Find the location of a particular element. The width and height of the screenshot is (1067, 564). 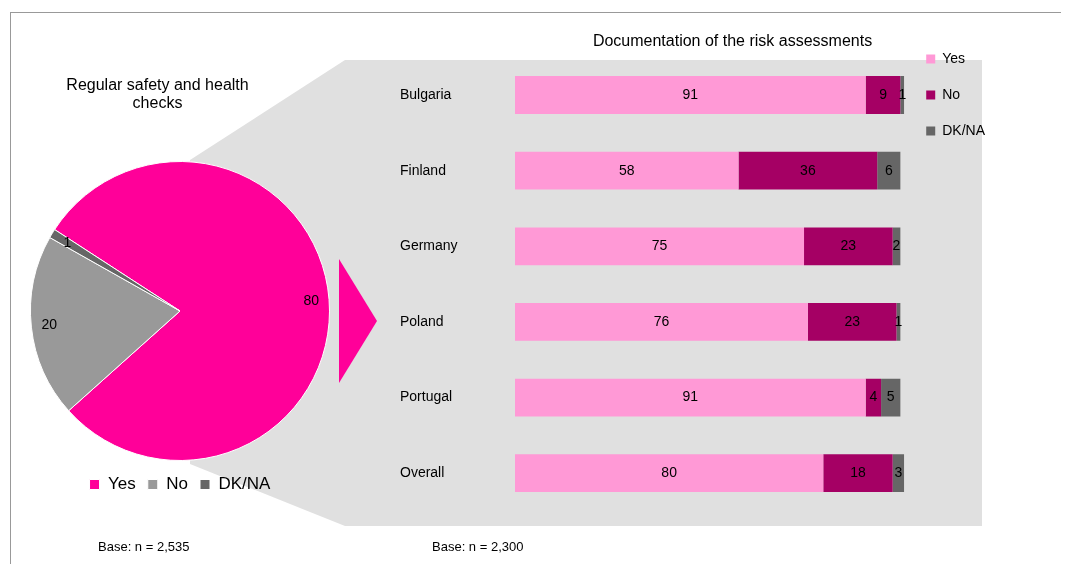

data-label: 4 is located at coordinates (873, 396).